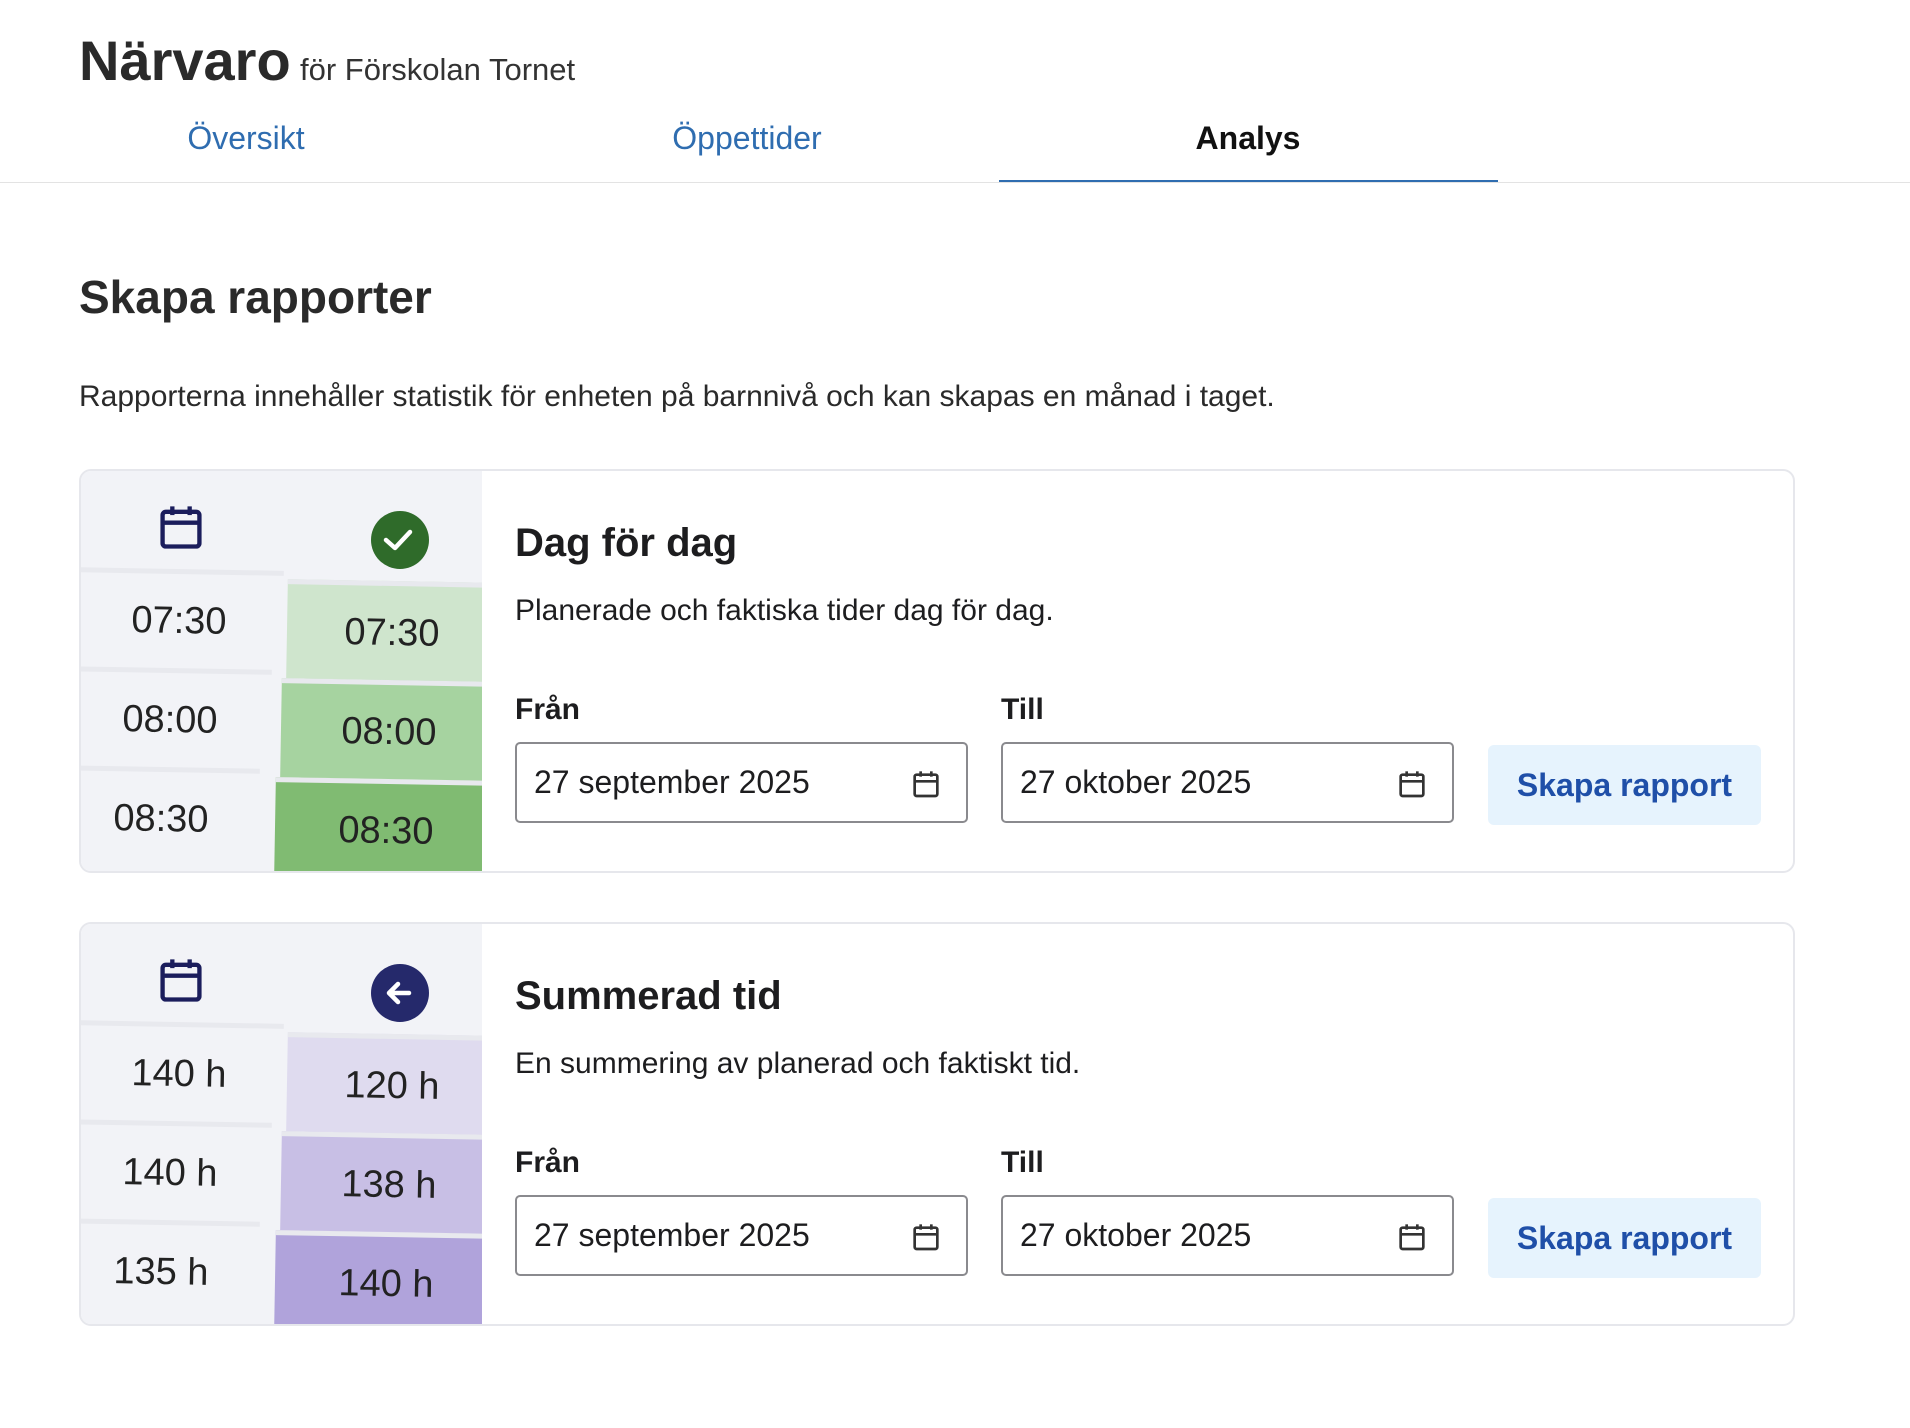 Image resolution: width=1910 pixels, height=1428 pixels. What do you see at coordinates (378, 1277) in the screenshot?
I see `actual-cell: 140 h` at bounding box center [378, 1277].